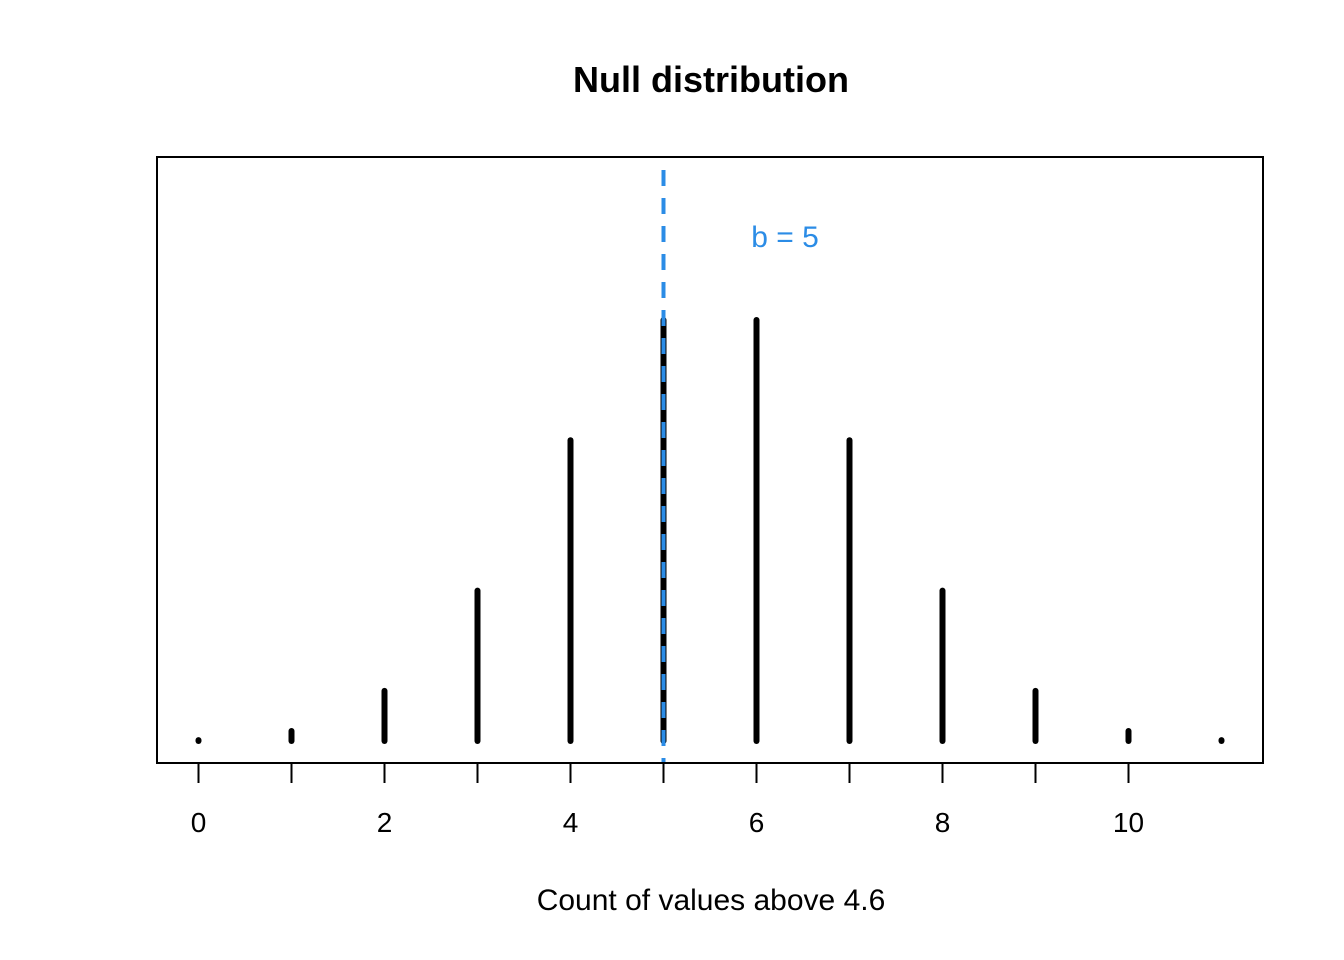  I want to click on reference-line-label: b = 5, so click(785, 237).